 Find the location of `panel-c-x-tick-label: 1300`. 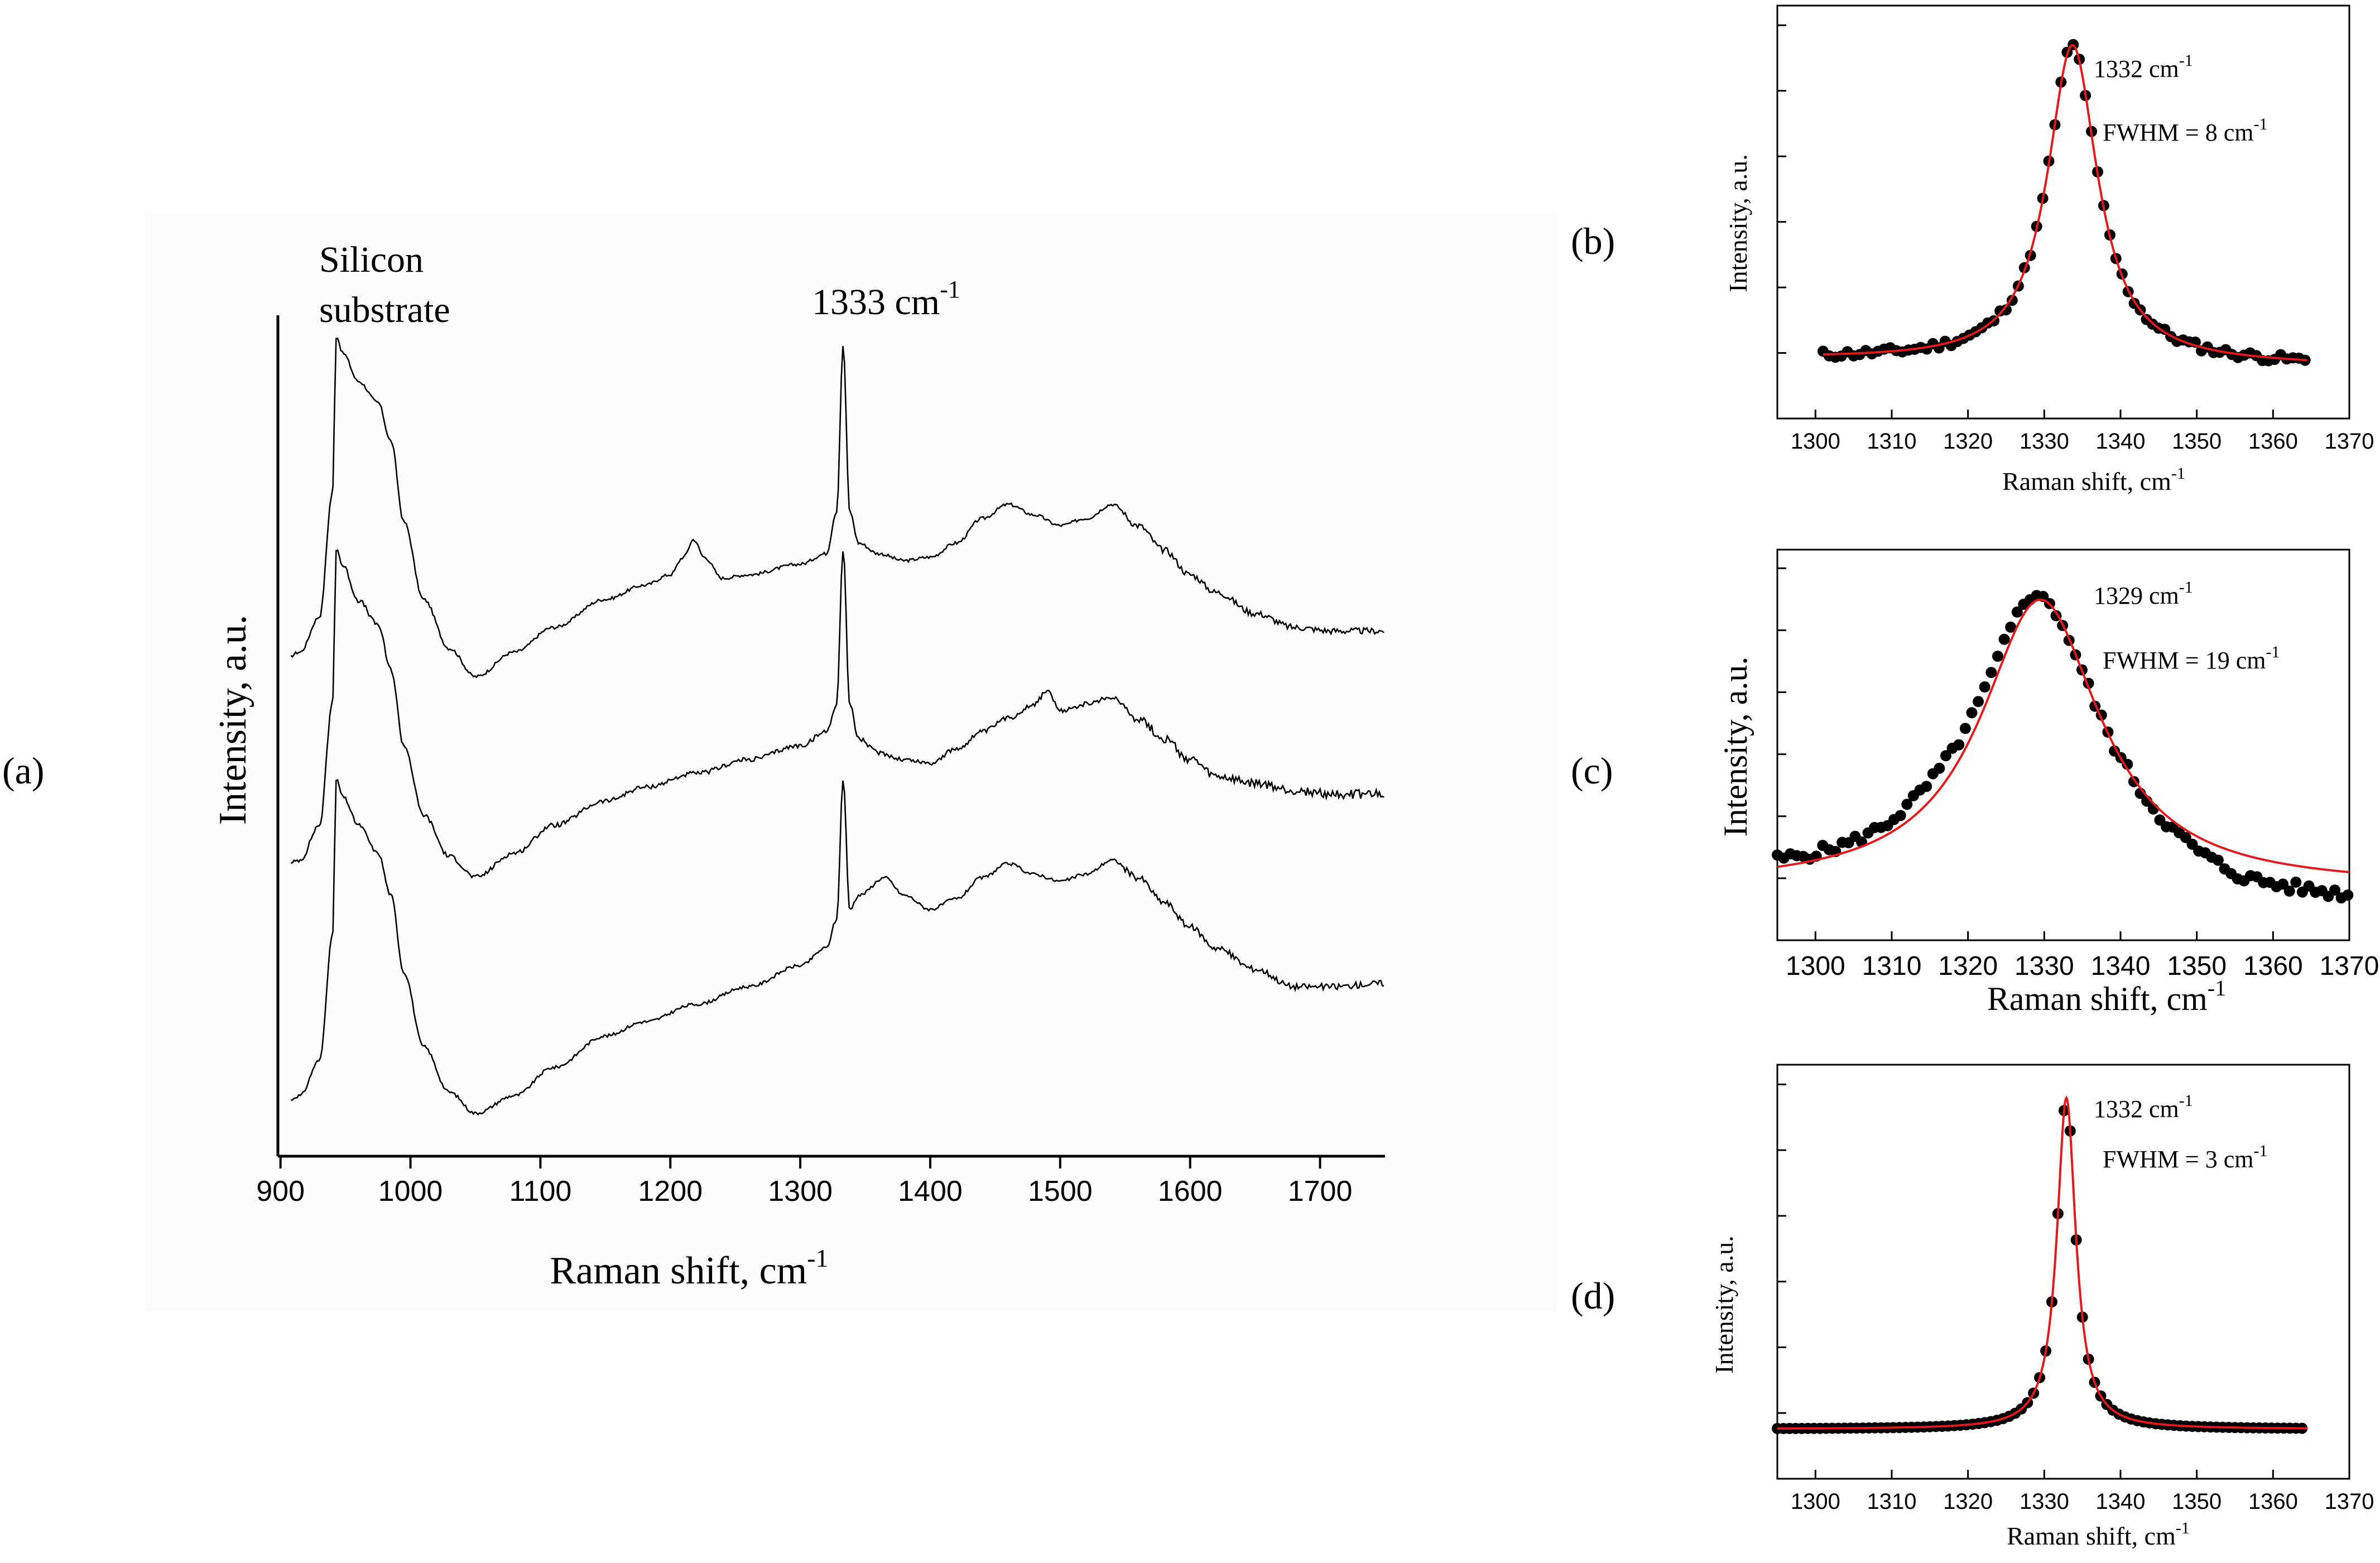

panel-c-x-tick-label: 1300 is located at coordinates (1815, 966).